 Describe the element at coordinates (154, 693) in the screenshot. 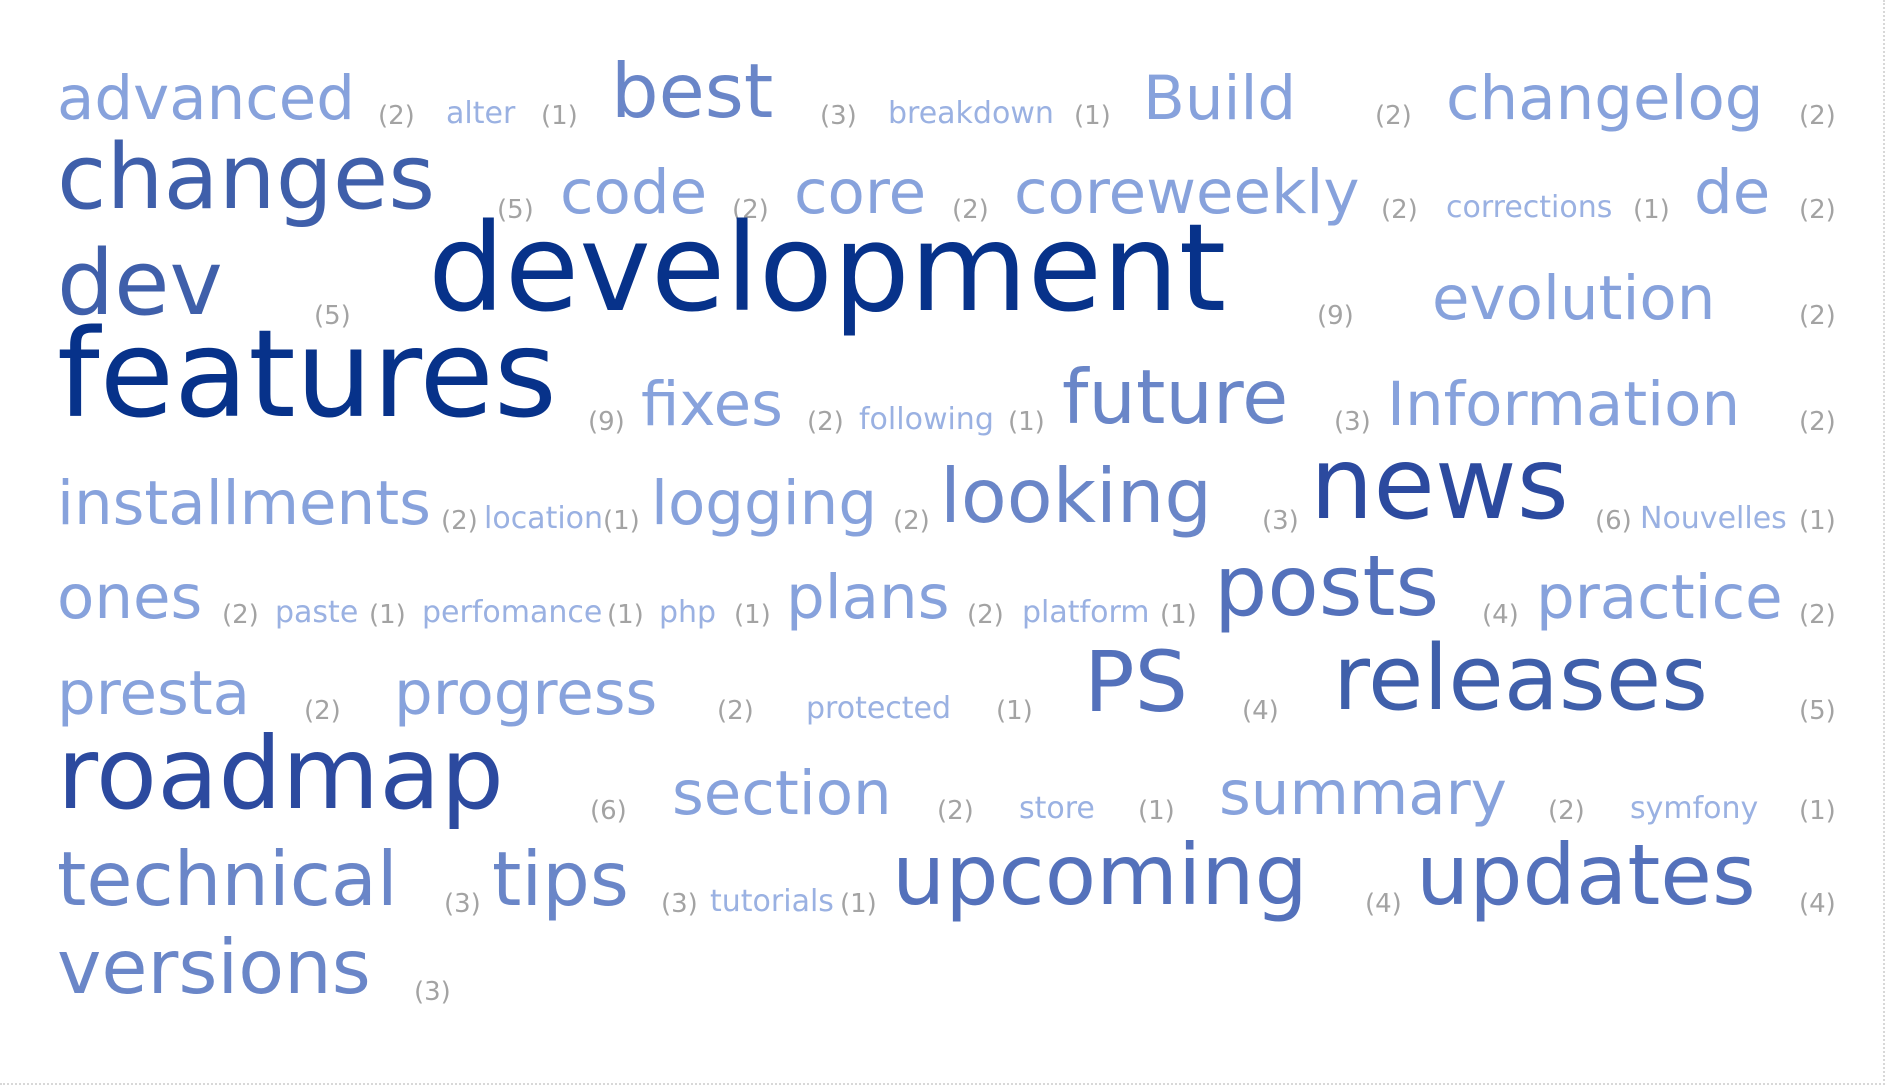

I see `tag-link-presta: presta` at that location.